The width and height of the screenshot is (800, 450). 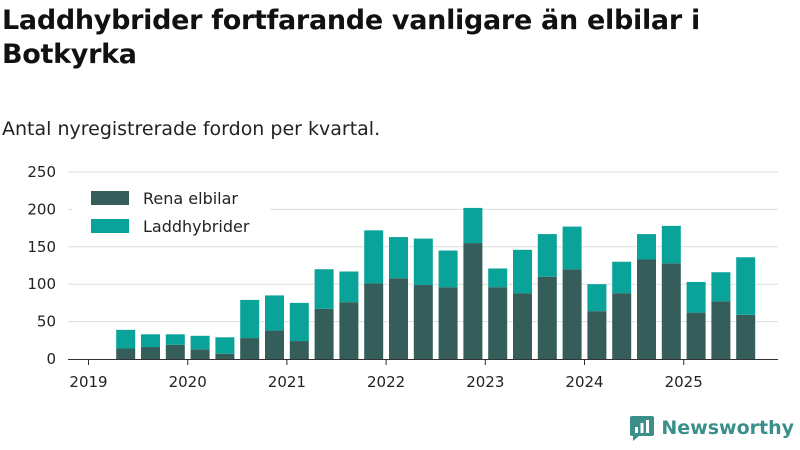 I want to click on x-tick-label: 2025, so click(x=684, y=382).